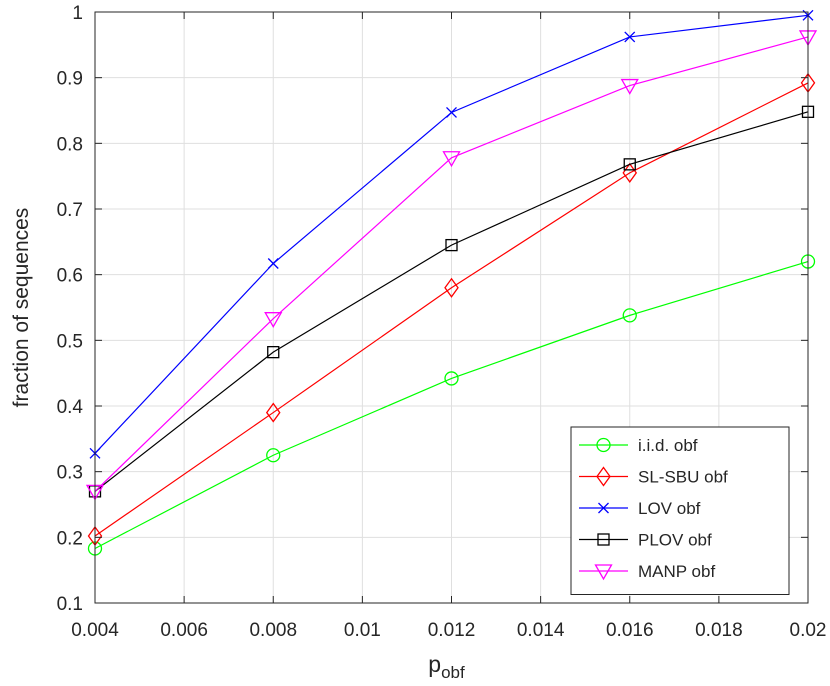 This screenshot has width=830, height=686. I want to click on legend-item: PLOV obf, so click(645, 540).